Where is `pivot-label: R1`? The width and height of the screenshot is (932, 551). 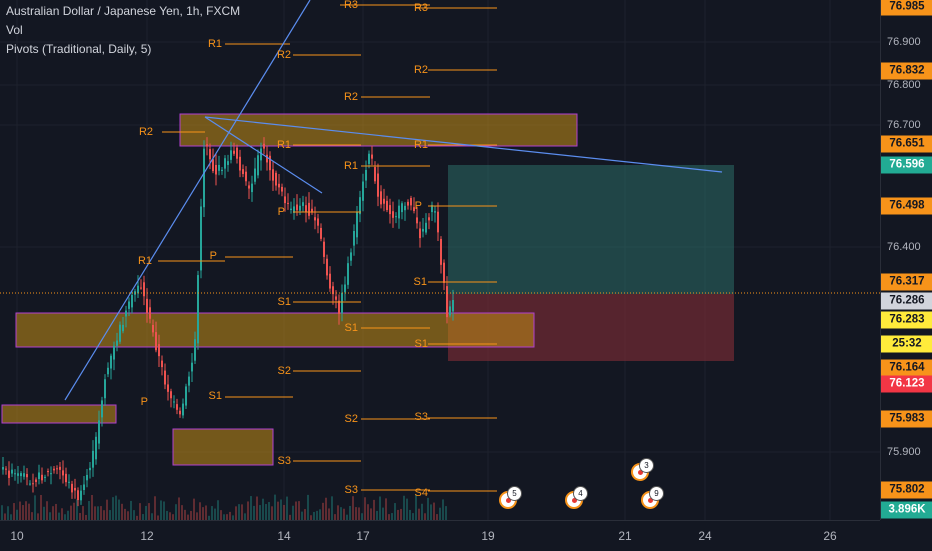 pivot-label: R1 is located at coordinates (350, 166).